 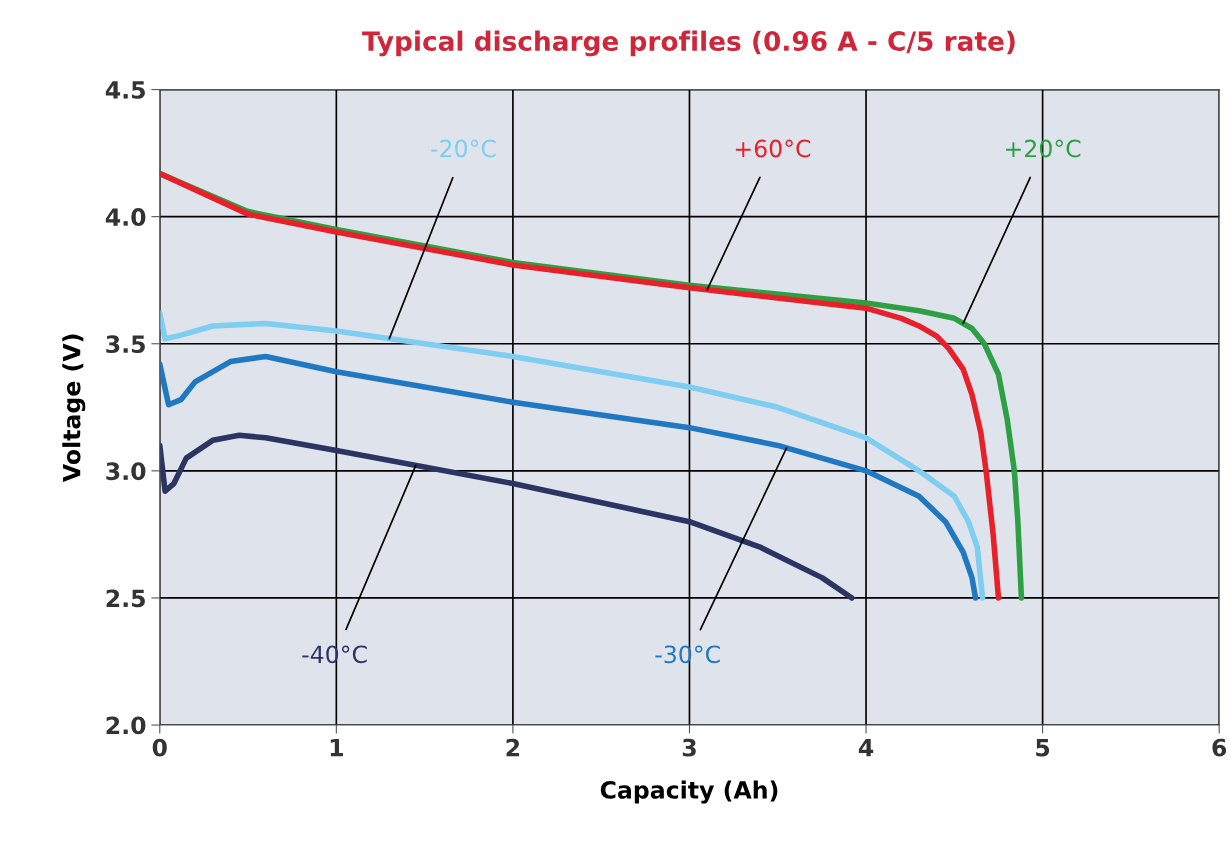 What do you see at coordinates (74, 408) in the screenshot?
I see `y-axis-title: Voltage (V)` at bounding box center [74, 408].